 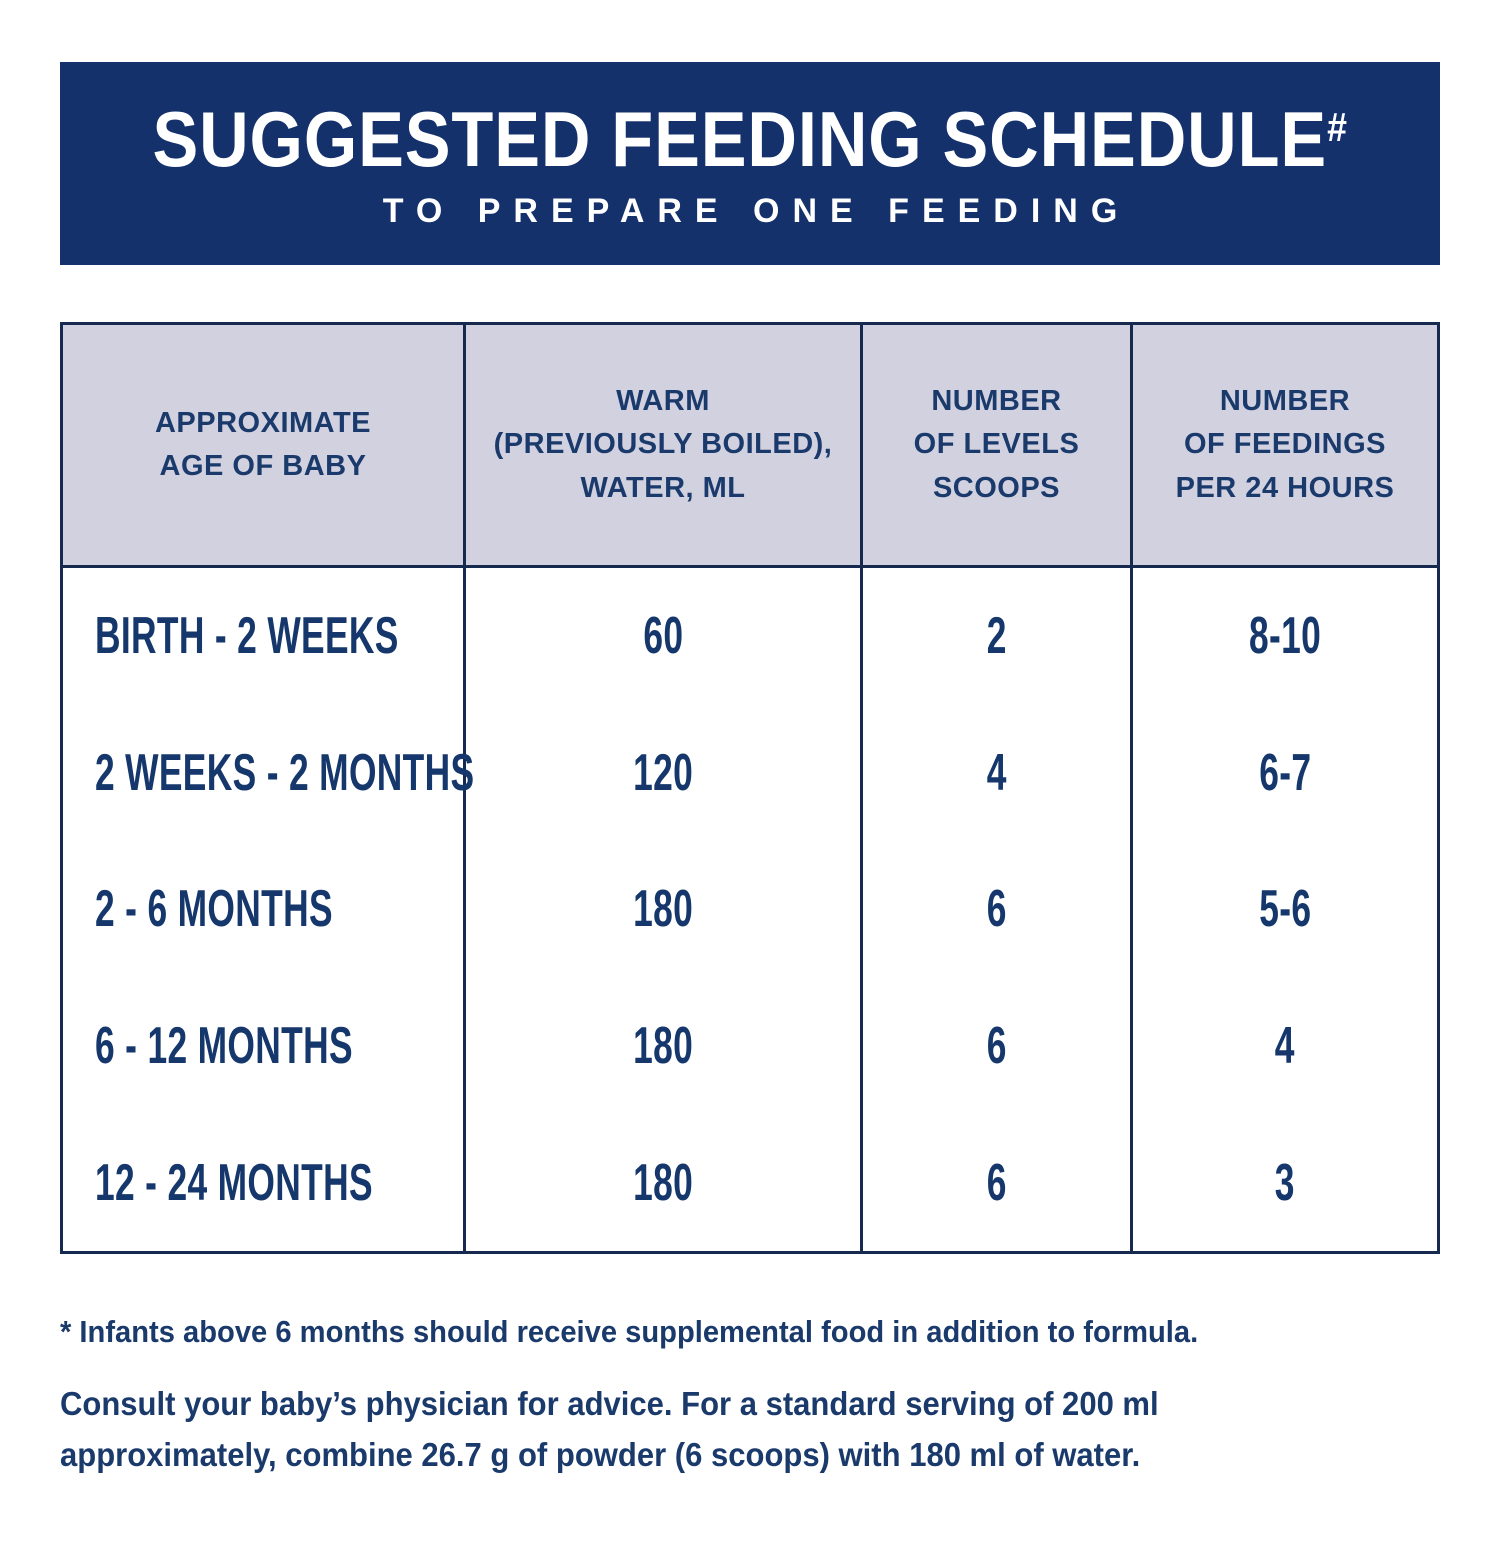 I want to click on banner-title-text: SUGGESTED FEEDING SCHEDULE, so click(x=740, y=138).